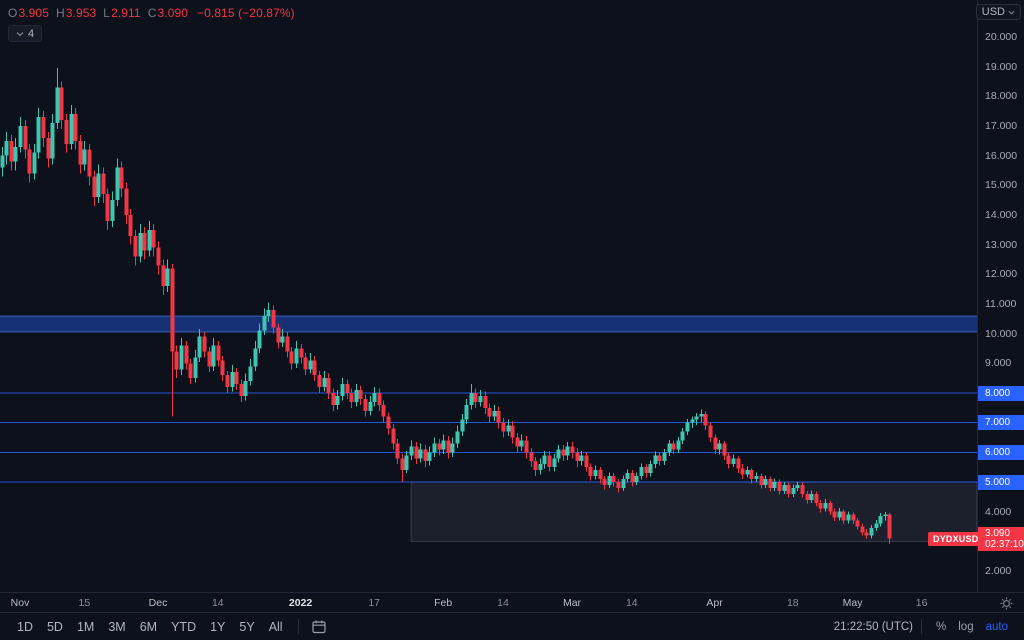 The width and height of the screenshot is (1024, 640). I want to click on currency-toggle-button: USD, so click(998, 12).